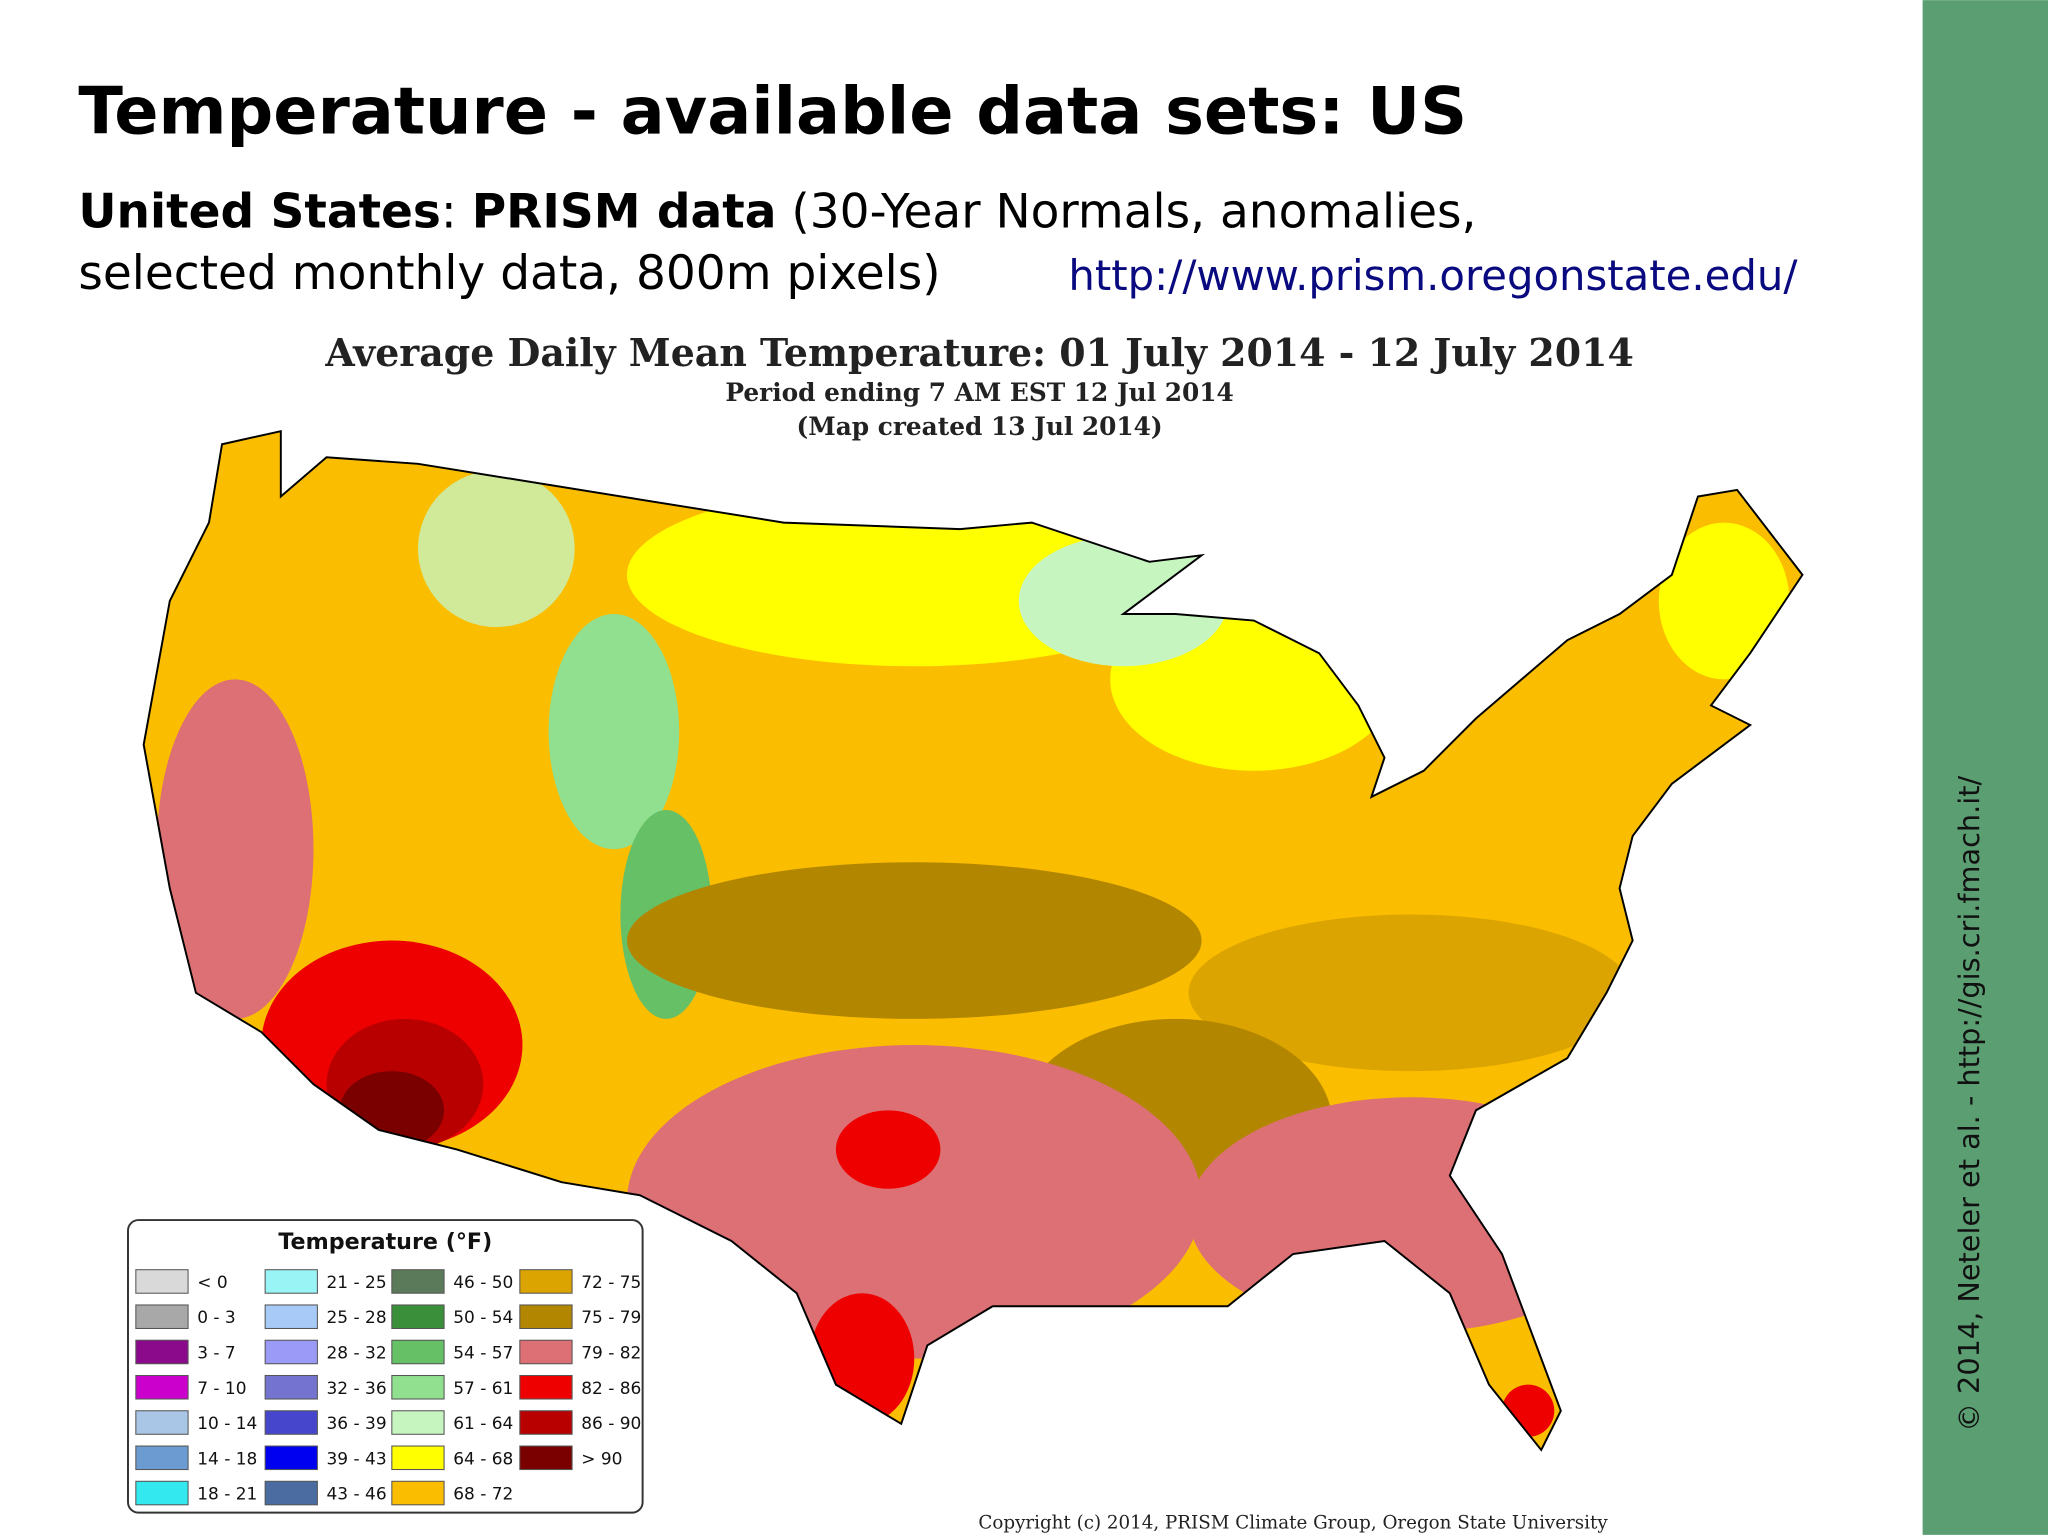  What do you see at coordinates (221, 1389) in the screenshot?
I see `legend-label: 7 - 10` at bounding box center [221, 1389].